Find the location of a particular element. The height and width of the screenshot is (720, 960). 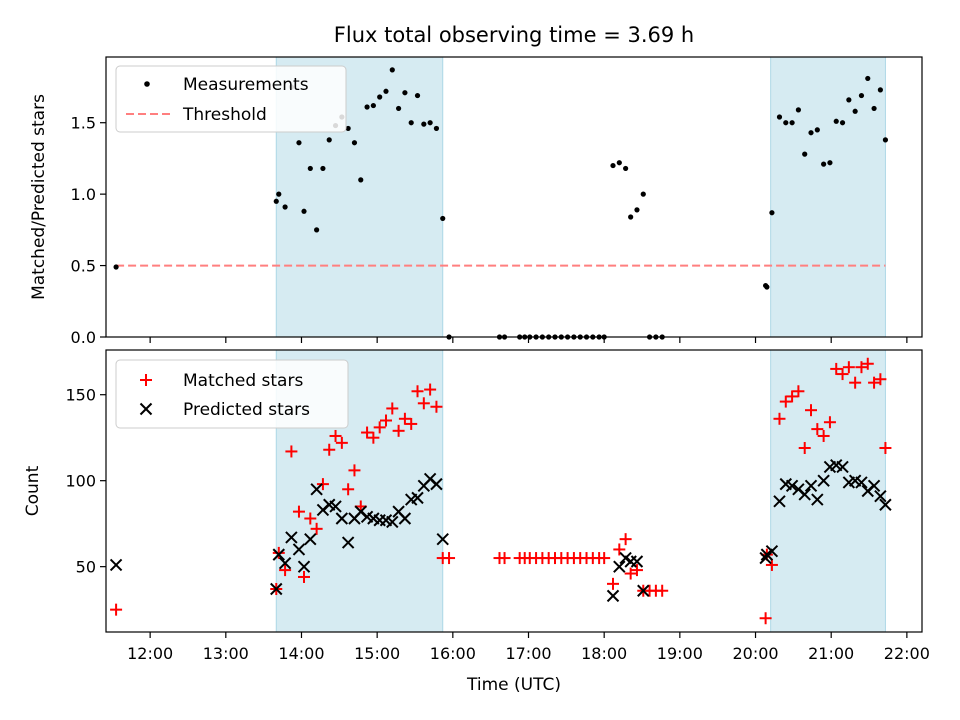

x-tick-label: 16:00 is located at coordinates (453, 653).